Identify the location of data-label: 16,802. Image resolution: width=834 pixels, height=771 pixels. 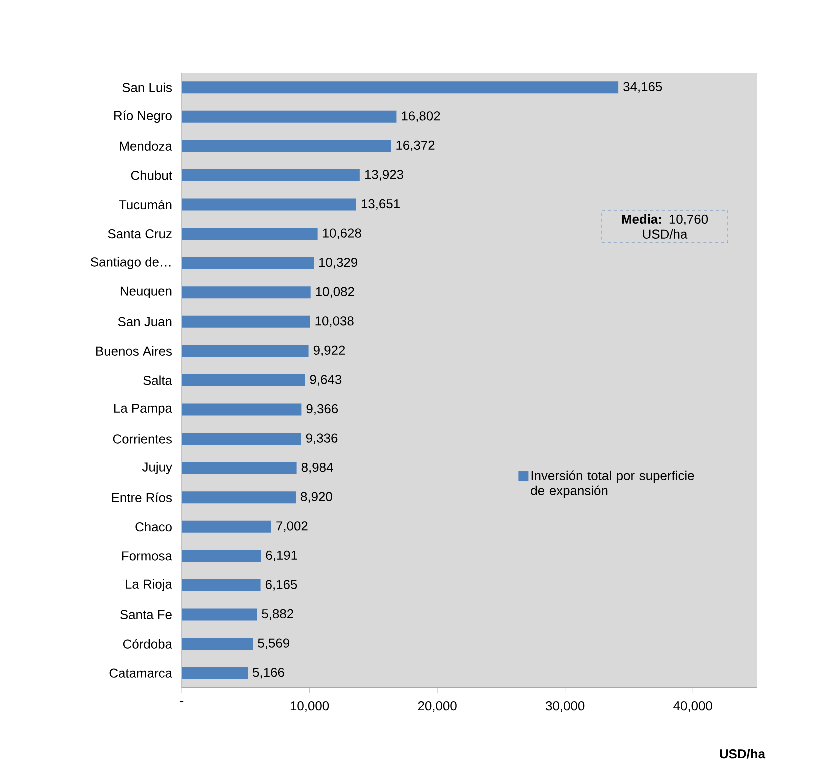
(421, 117).